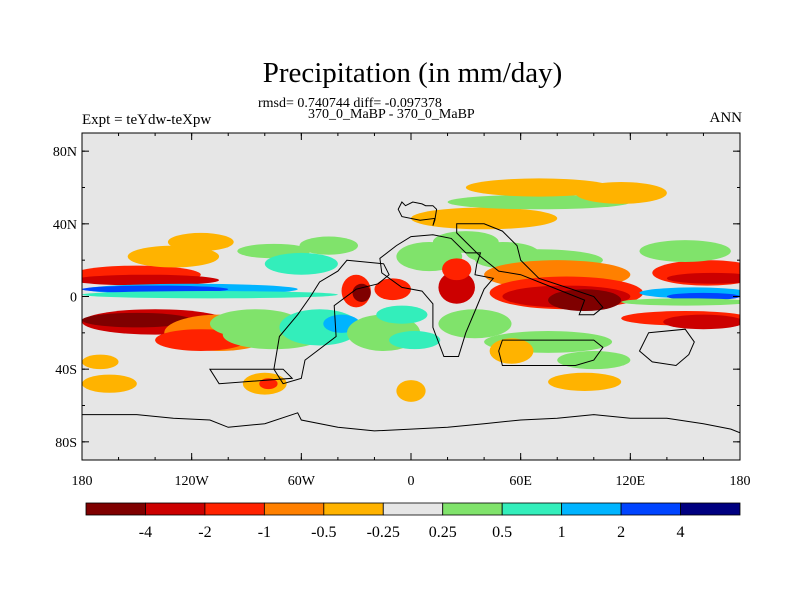 This screenshot has width=800, height=600. What do you see at coordinates (443, 532) in the screenshot?
I see `colorbar-label: 0.25` at bounding box center [443, 532].